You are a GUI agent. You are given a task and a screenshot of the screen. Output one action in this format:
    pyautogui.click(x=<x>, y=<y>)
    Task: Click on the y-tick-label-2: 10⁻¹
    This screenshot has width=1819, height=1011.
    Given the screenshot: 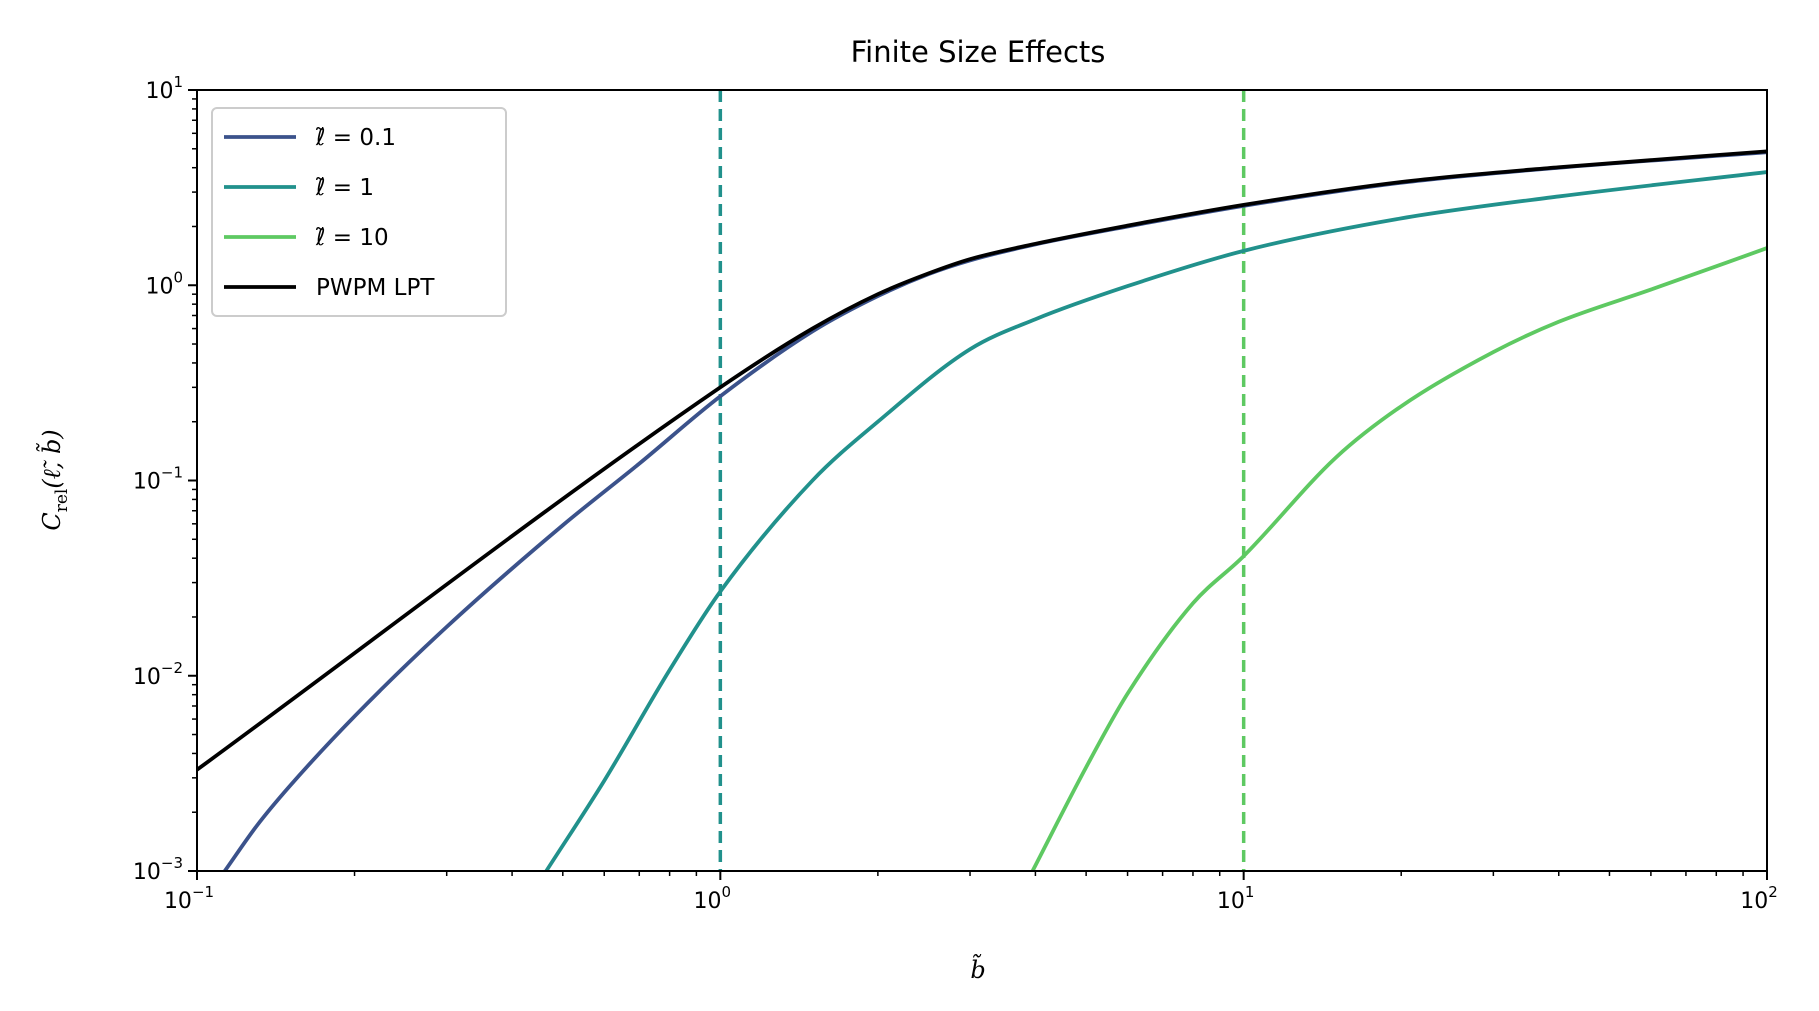 What is the action you would take?
    pyautogui.click(x=158, y=479)
    